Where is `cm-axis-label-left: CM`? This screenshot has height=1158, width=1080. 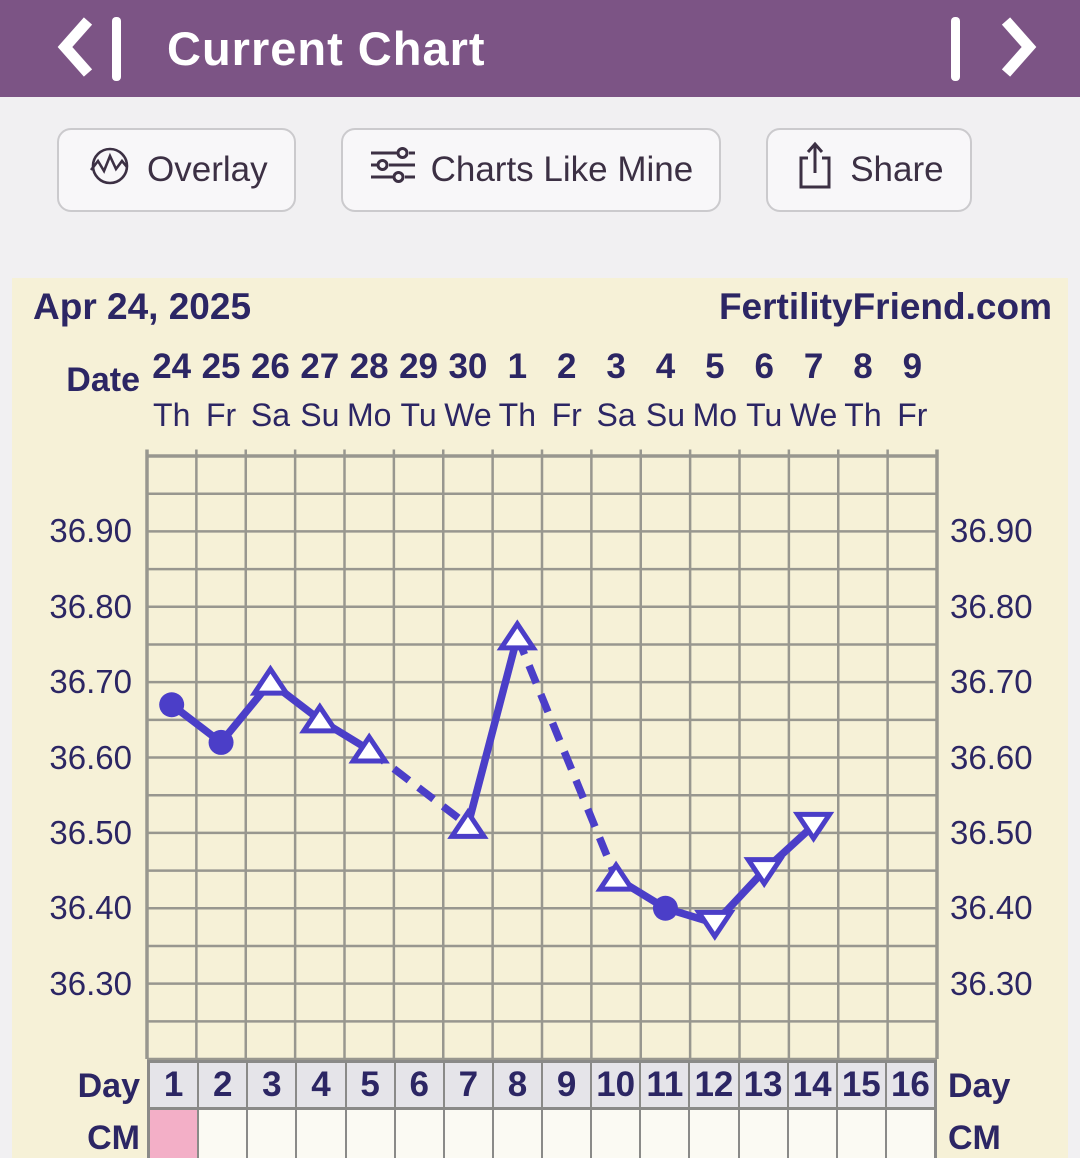 cm-axis-label-left: CM is located at coordinates (113, 1138).